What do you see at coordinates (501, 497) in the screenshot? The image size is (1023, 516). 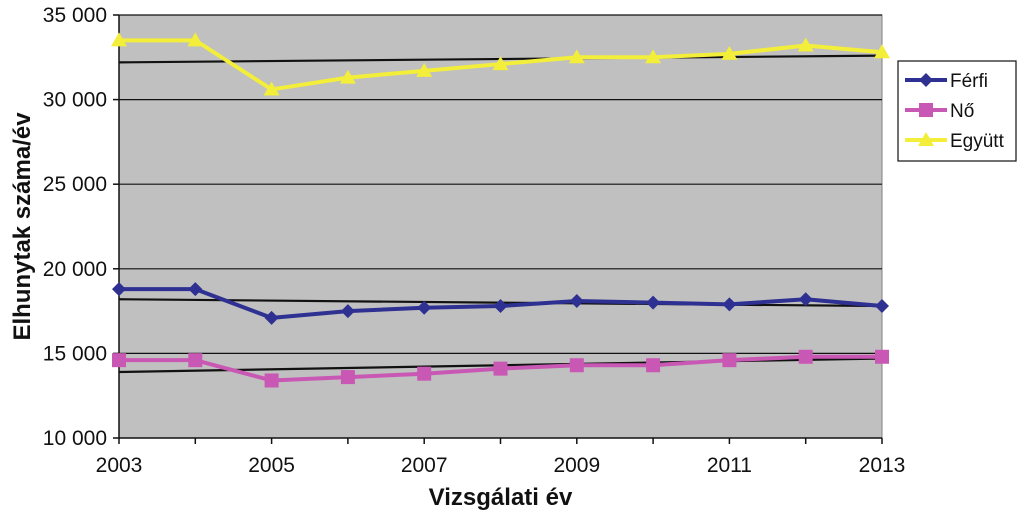 I see `x-axis-title: Vizsgálati év` at bounding box center [501, 497].